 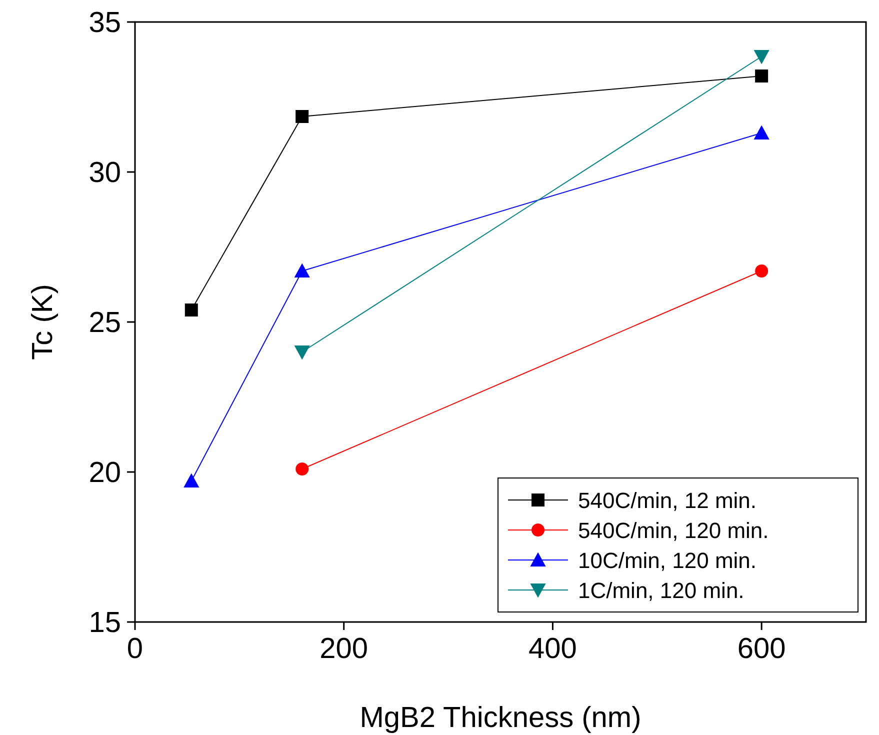 What do you see at coordinates (43, 322) in the screenshot?
I see `y-axis-title: Tc (K)` at bounding box center [43, 322].